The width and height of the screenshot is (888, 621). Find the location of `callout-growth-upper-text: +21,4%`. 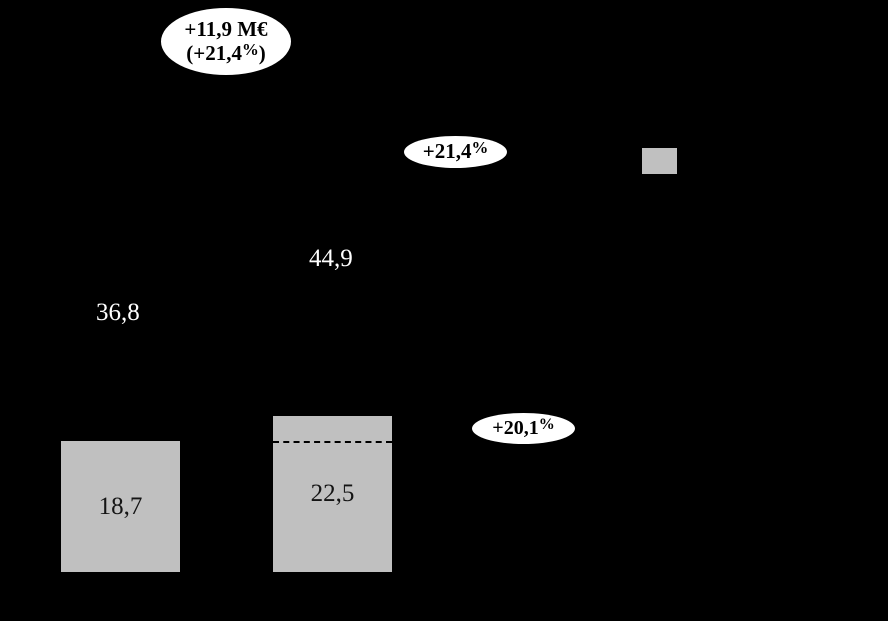

callout-growth-upper-text: +21,4% is located at coordinates (455, 151).